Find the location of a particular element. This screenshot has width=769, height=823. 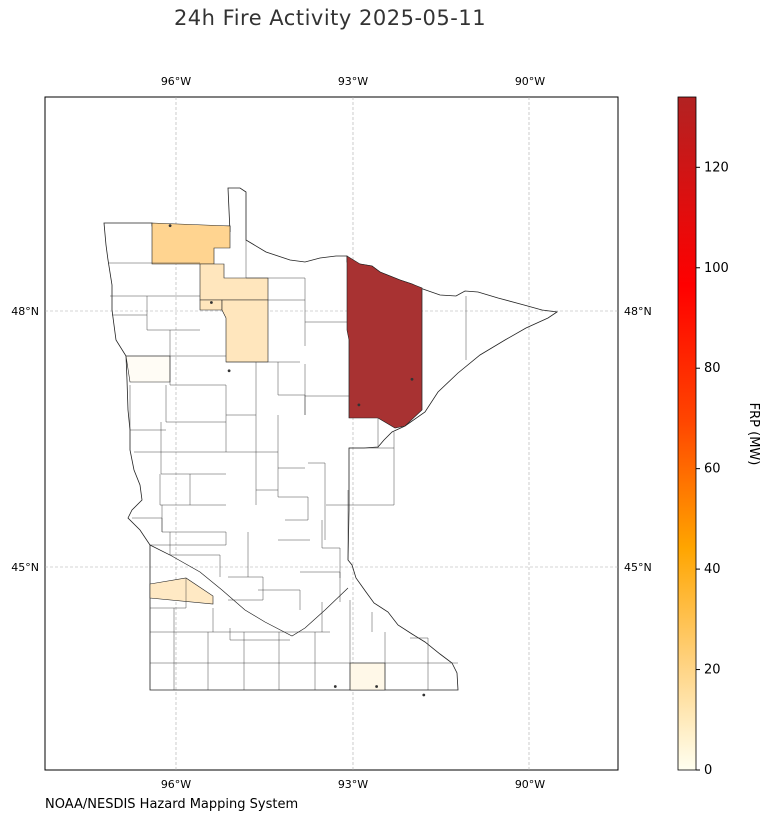

colorbar-tick-label-1: 20 is located at coordinates (712, 670).